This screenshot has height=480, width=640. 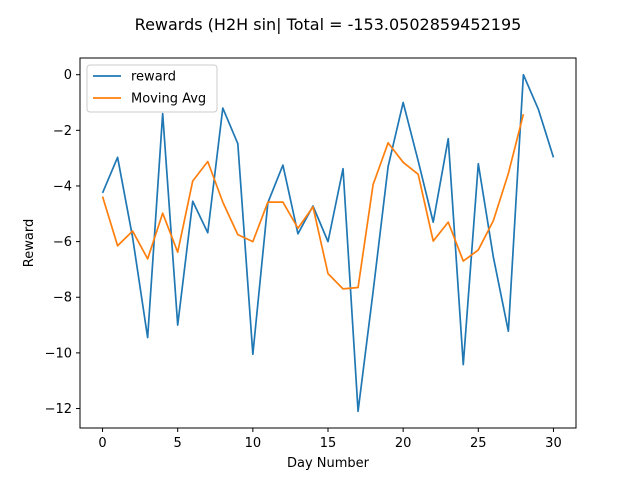 I want to click on legend-label-reward: reward, so click(x=153, y=77).